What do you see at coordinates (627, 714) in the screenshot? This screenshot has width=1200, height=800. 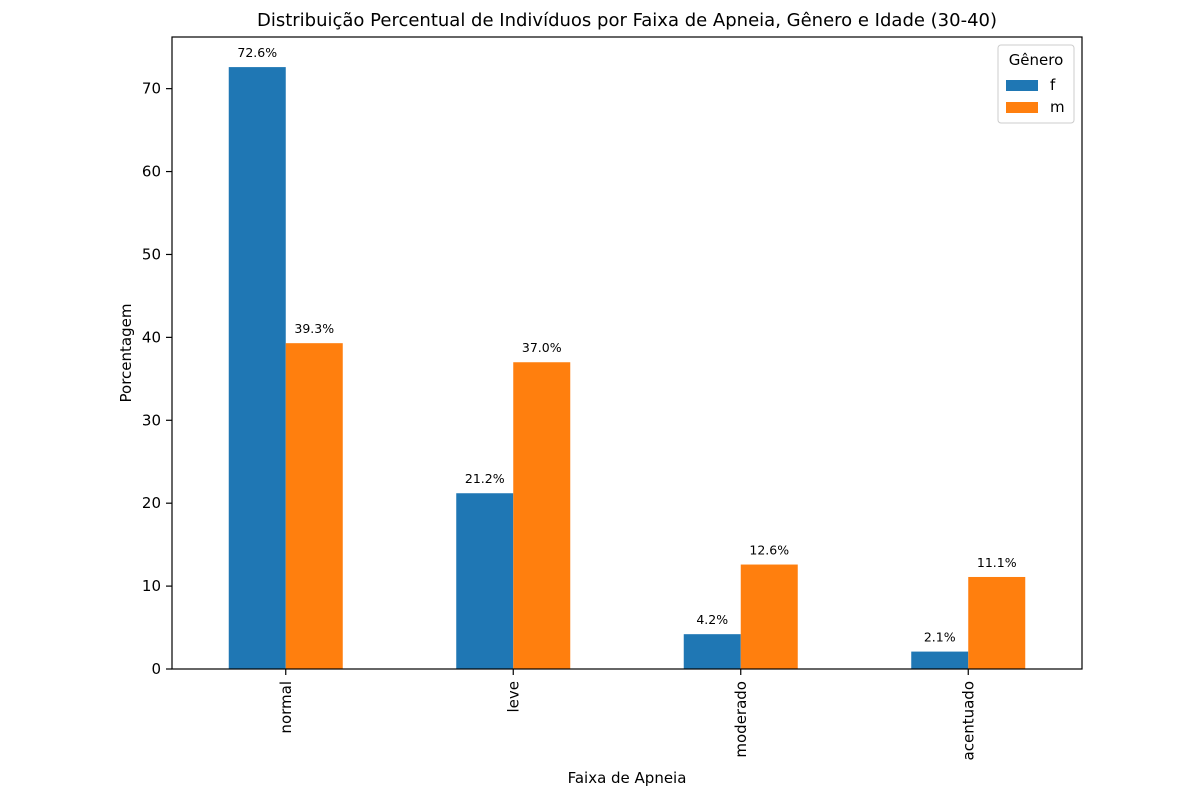 I see `x-axis: normal leve moderado acentuado` at bounding box center [627, 714].